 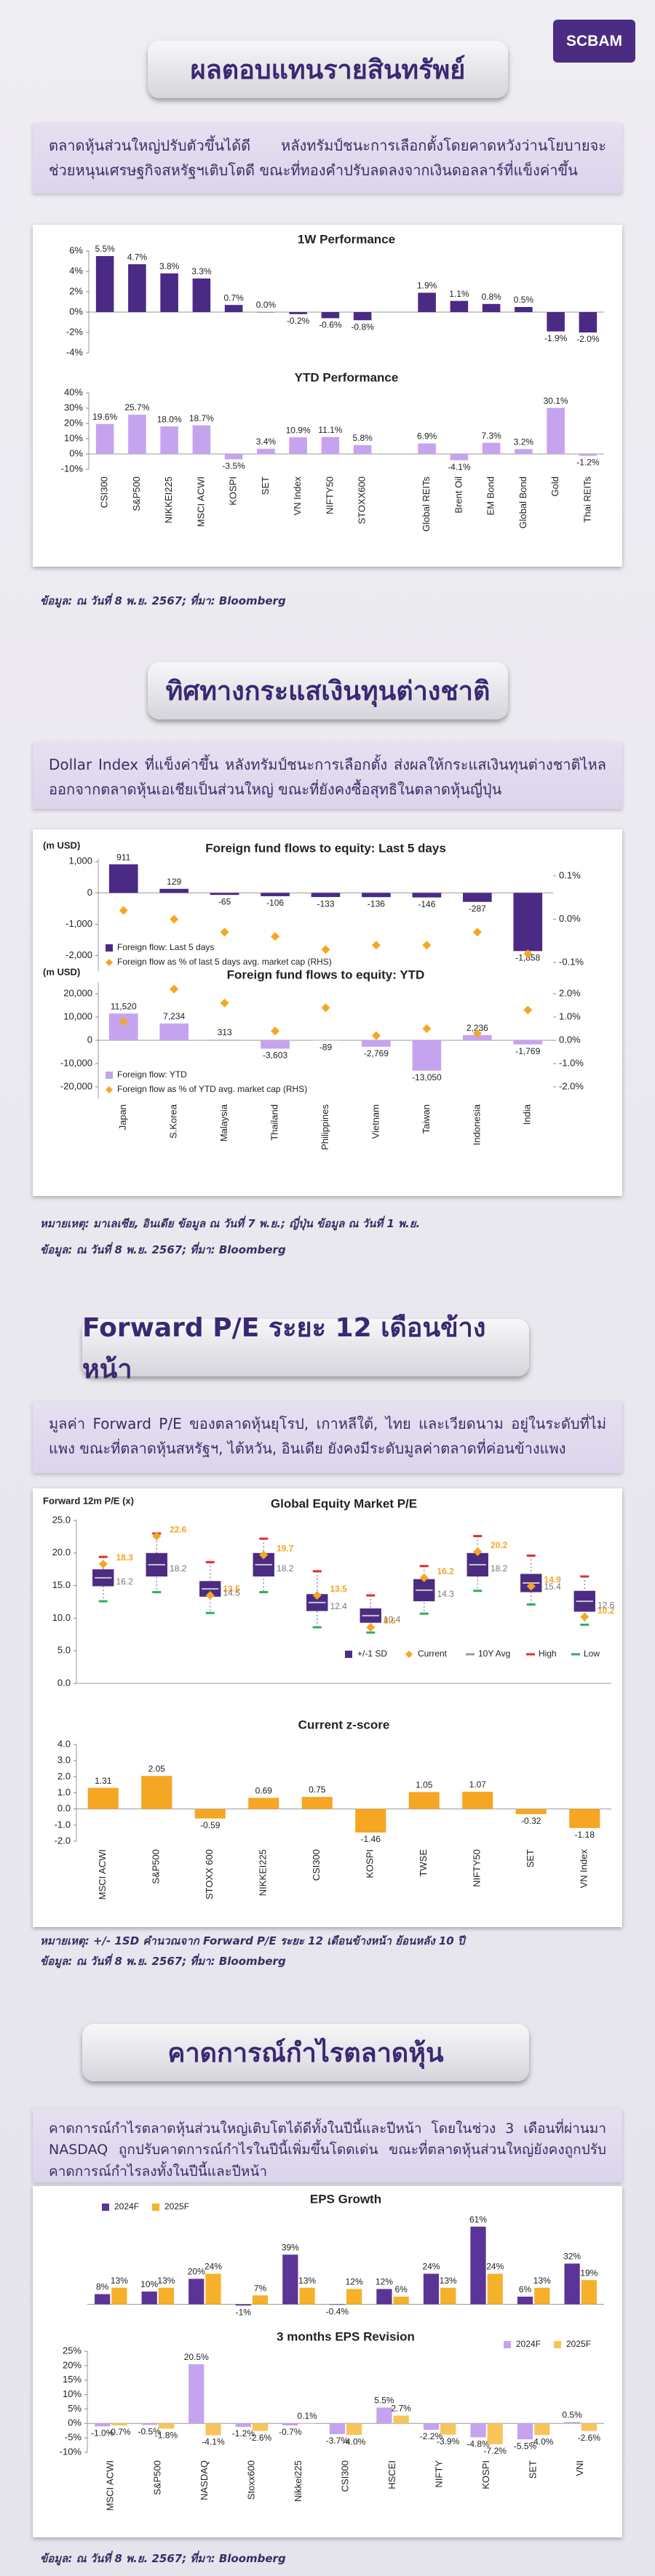 What do you see at coordinates (490, 495) in the screenshot?
I see `x-tick-label: EM Bond` at bounding box center [490, 495].